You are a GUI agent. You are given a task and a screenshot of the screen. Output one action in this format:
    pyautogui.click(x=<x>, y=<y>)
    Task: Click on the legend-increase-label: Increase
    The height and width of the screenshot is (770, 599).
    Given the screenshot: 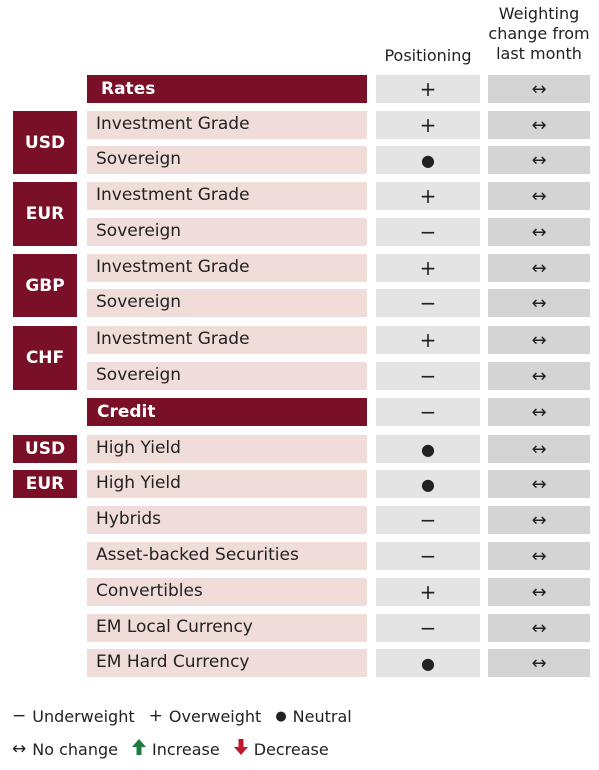 What is the action you would take?
    pyautogui.click(x=185, y=749)
    